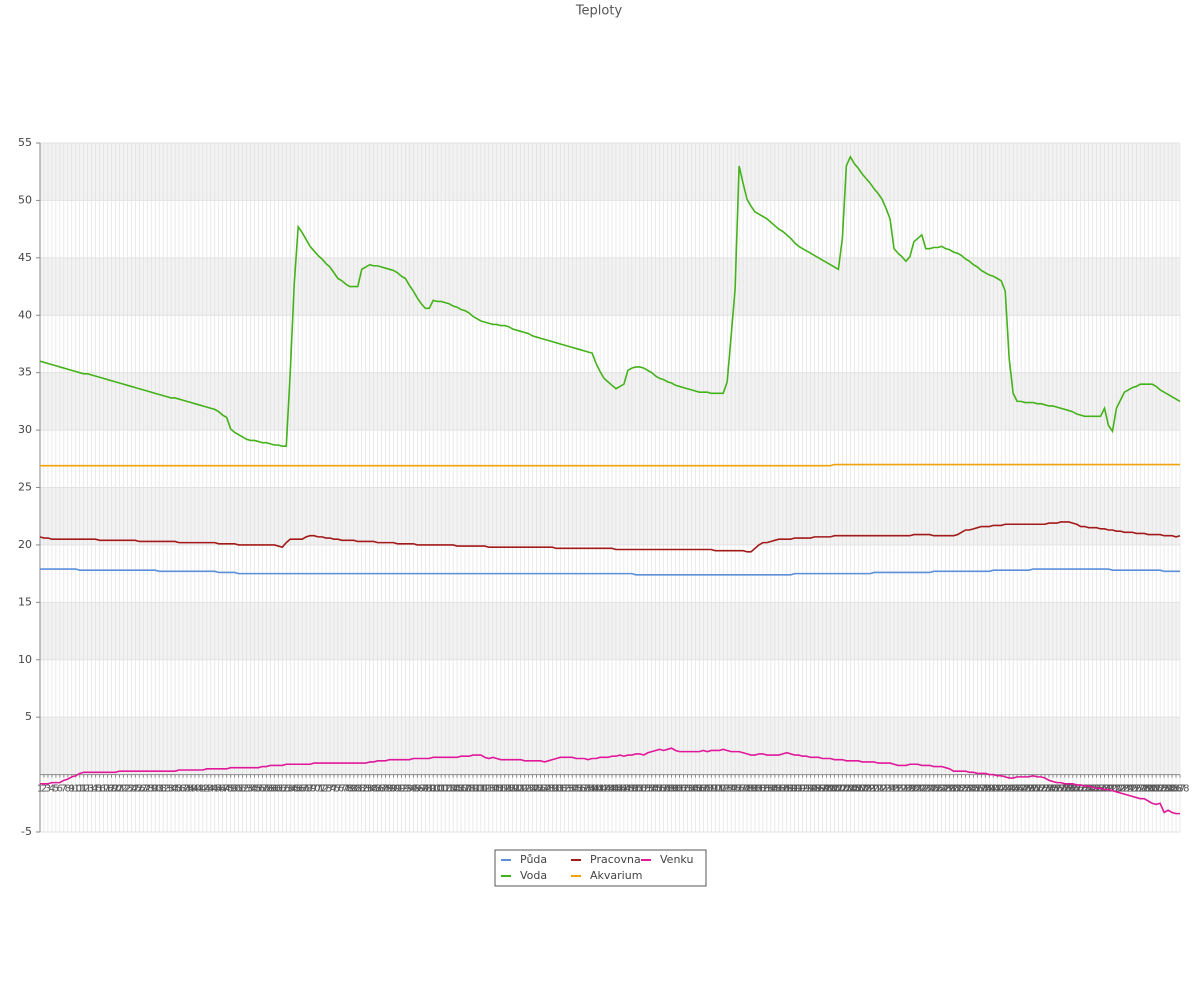 This screenshot has height=1000, width=1200. What do you see at coordinates (925, 789) in the screenshot?
I see `x-tick-label: 224` at bounding box center [925, 789].